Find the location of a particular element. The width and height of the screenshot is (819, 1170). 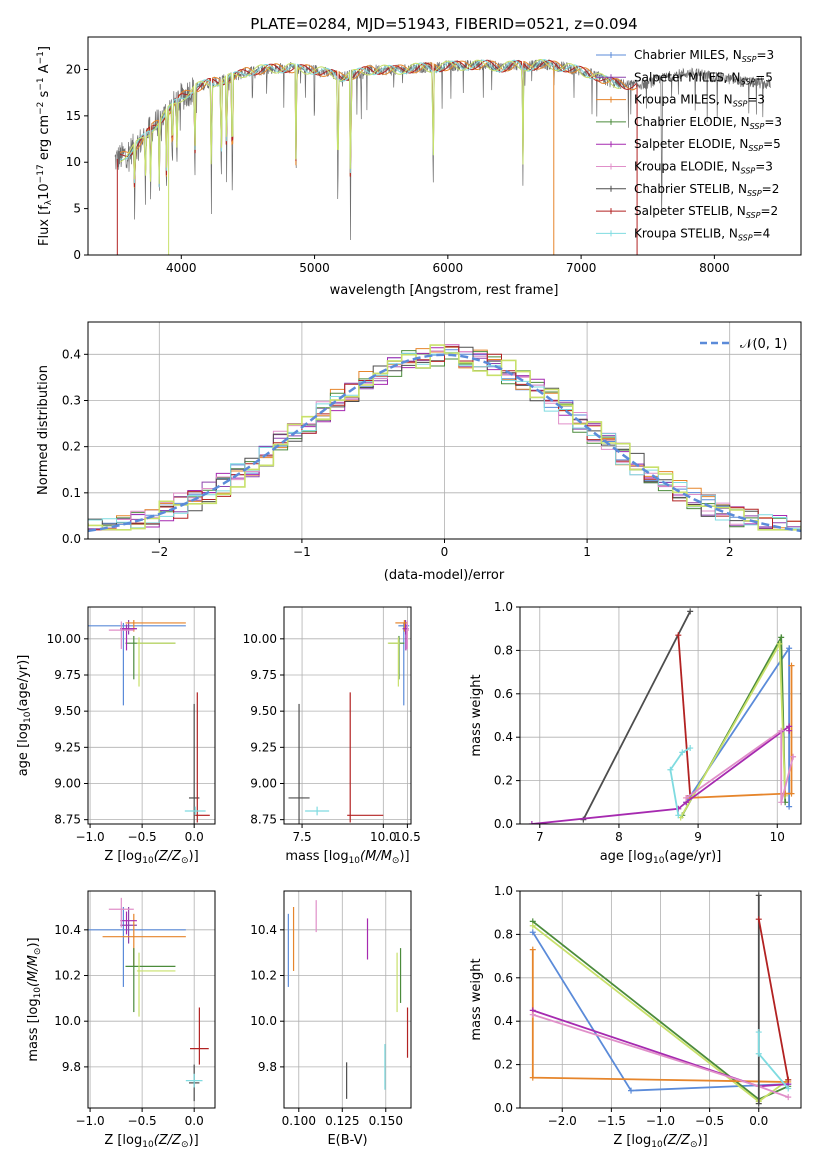

legend-label-text: Chabrier ELODIE, N is located at coordinates (692, 122).